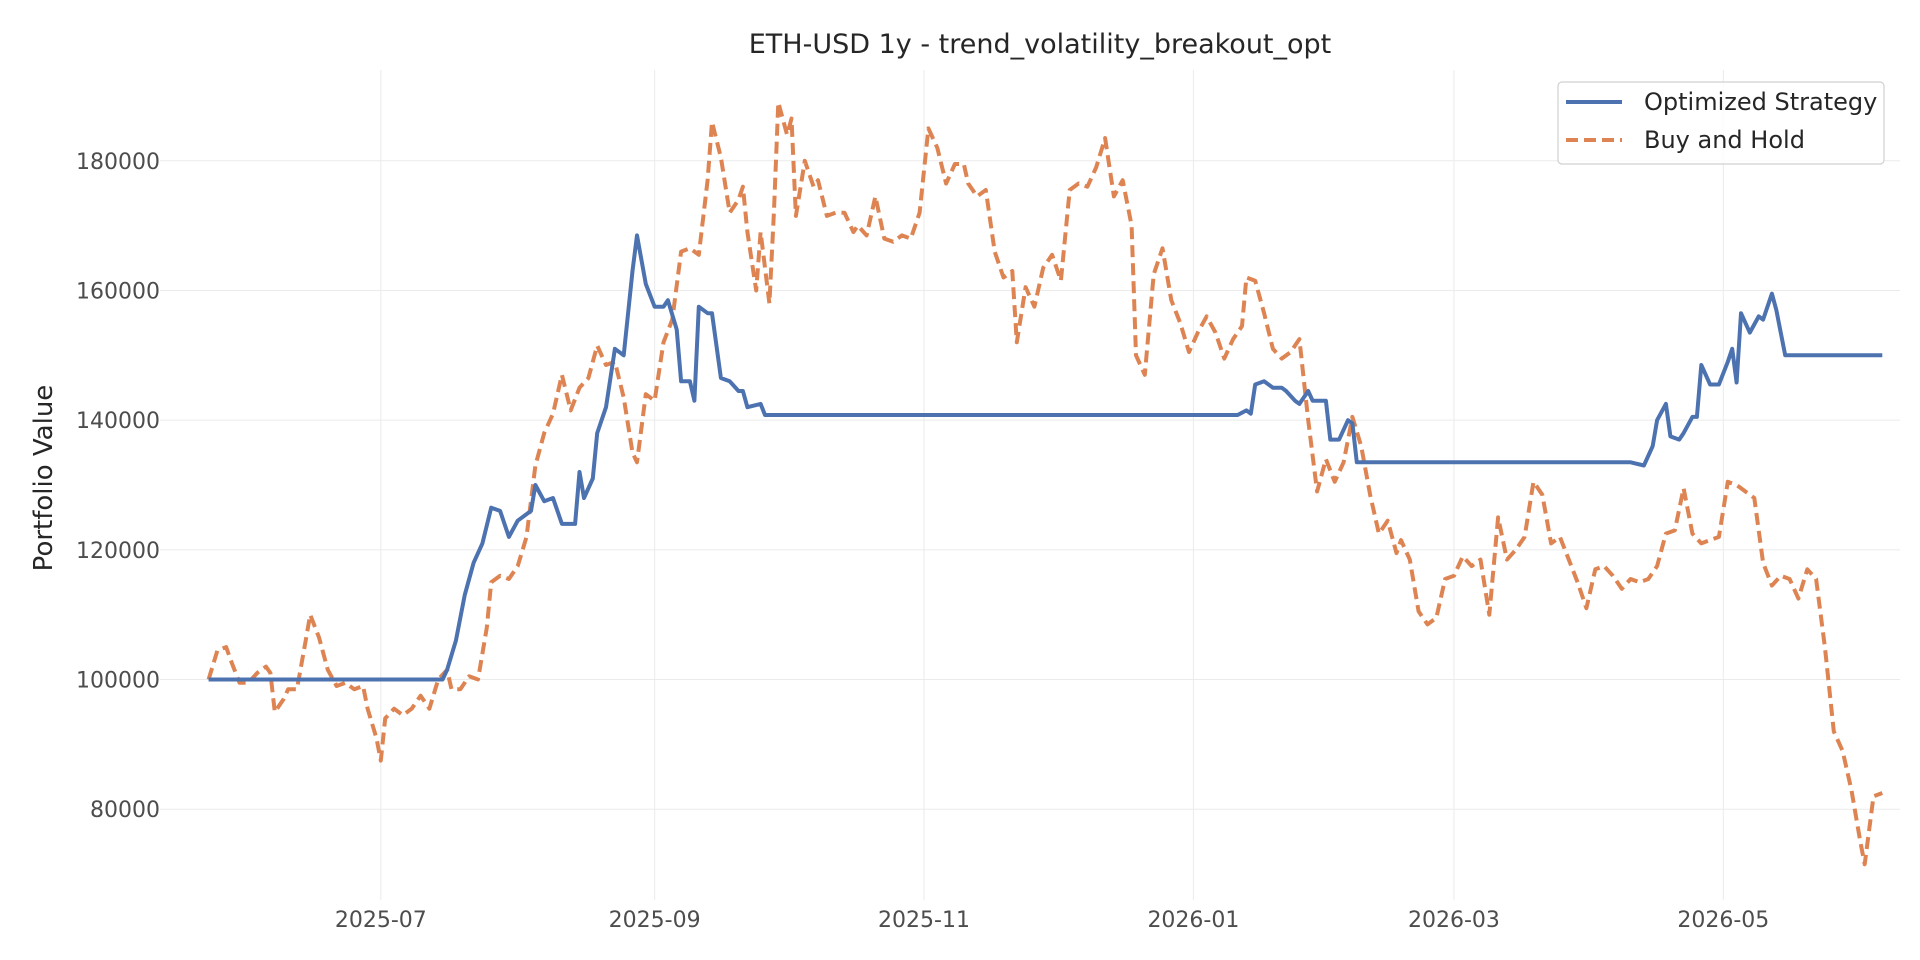 The image size is (1920, 960). What do you see at coordinates (118, 681) in the screenshot?
I see `y-tick-label: 100000` at bounding box center [118, 681].